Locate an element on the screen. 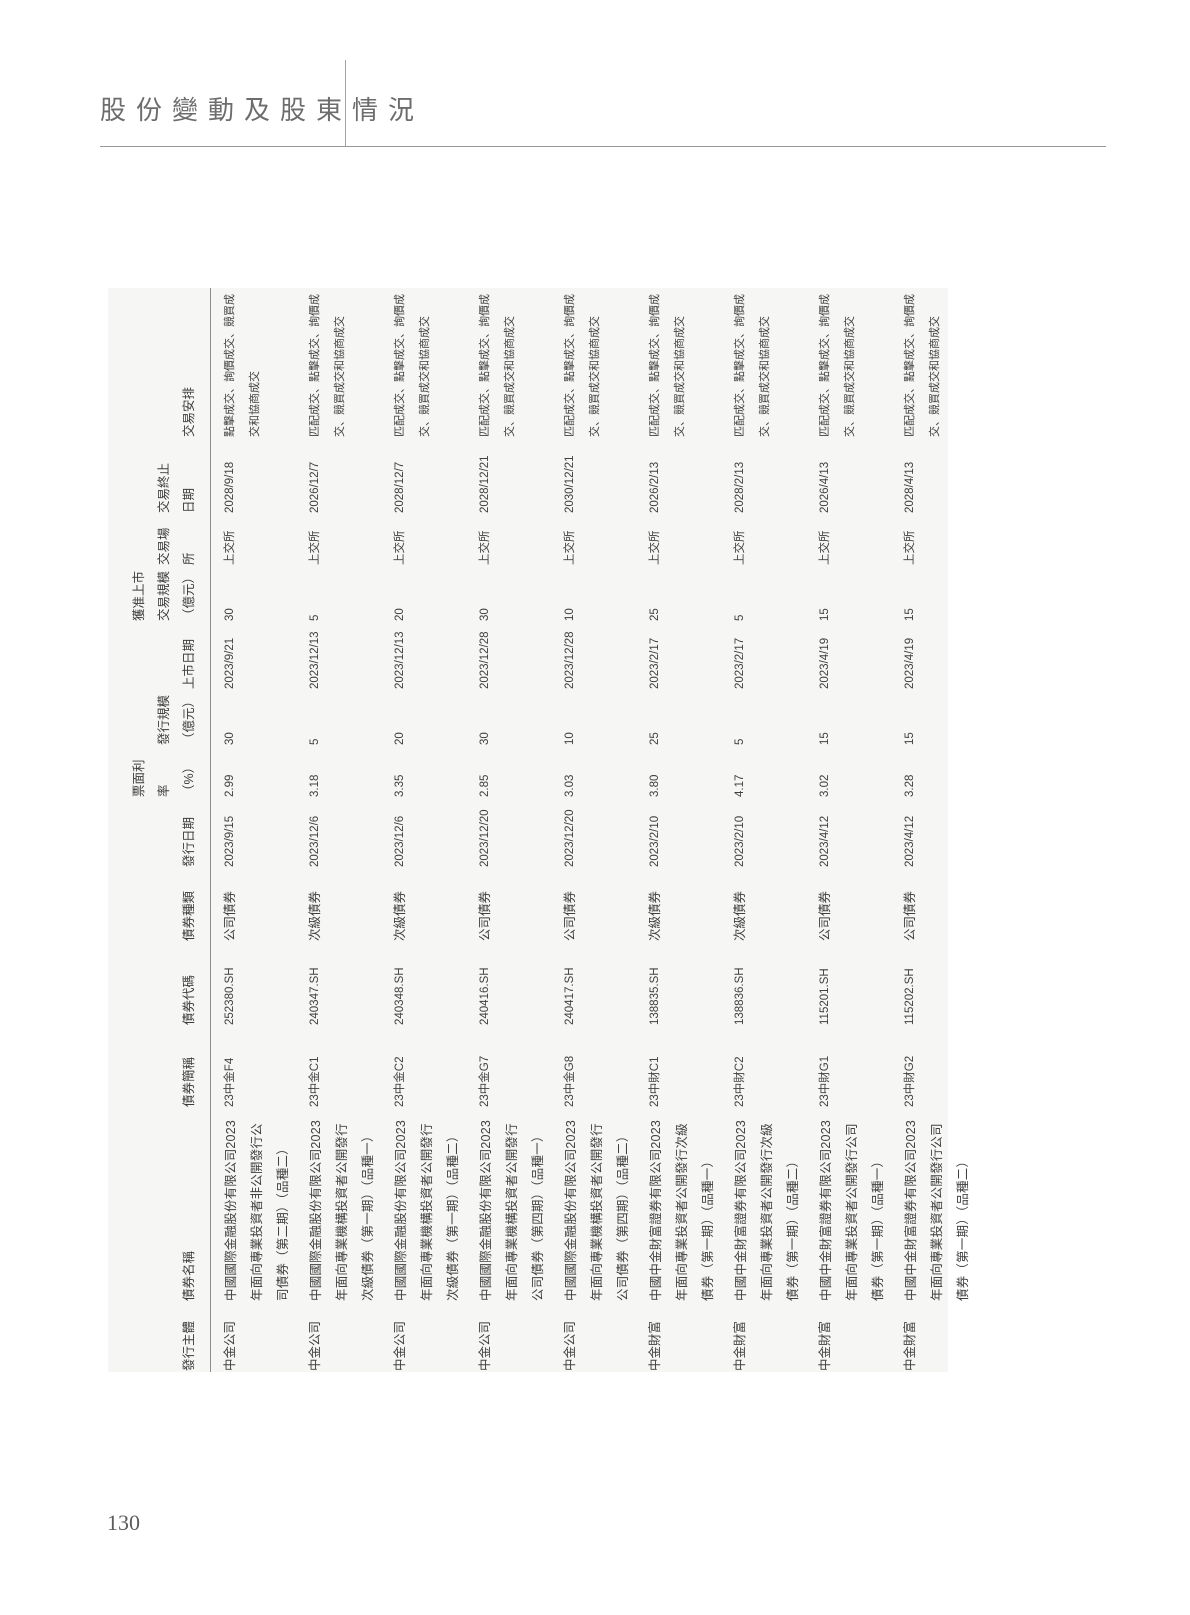 Image resolution: width=1190 pixels, height=1615 pixels. cell-issue-size: 30 is located at coordinates (229, 738).